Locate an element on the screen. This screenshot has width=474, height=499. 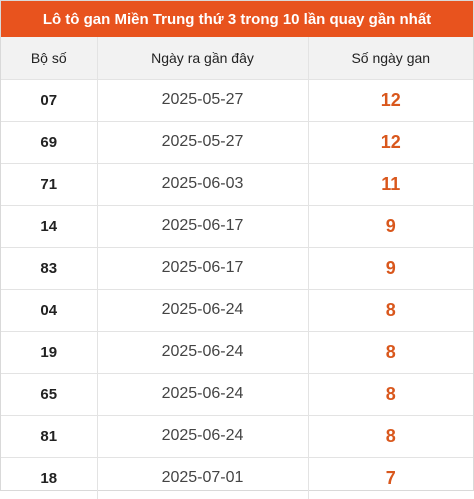
table-row: 14 2025-06-17 9 is located at coordinates (237, 225).